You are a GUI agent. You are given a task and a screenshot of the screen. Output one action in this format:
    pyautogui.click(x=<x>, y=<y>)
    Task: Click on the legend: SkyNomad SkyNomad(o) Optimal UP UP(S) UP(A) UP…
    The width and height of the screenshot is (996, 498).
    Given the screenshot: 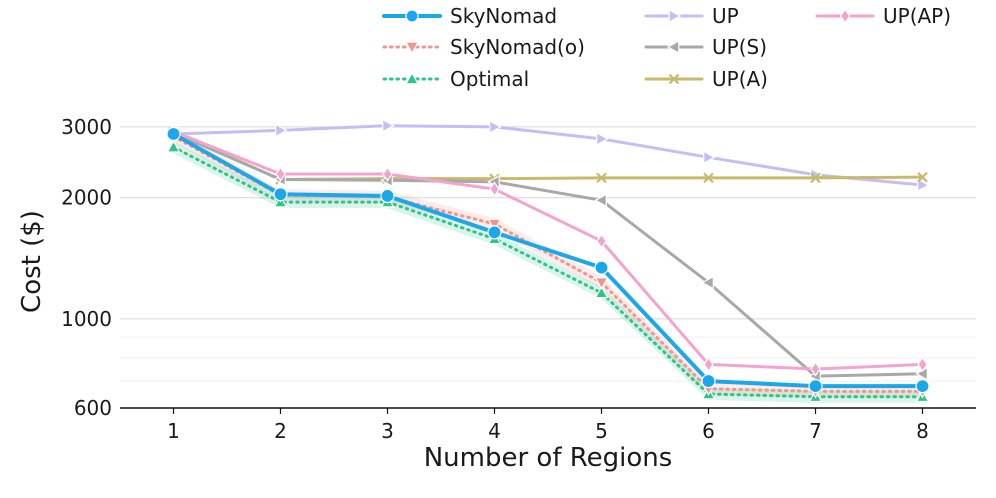 What is the action you would take?
    pyautogui.click(x=666, y=47)
    